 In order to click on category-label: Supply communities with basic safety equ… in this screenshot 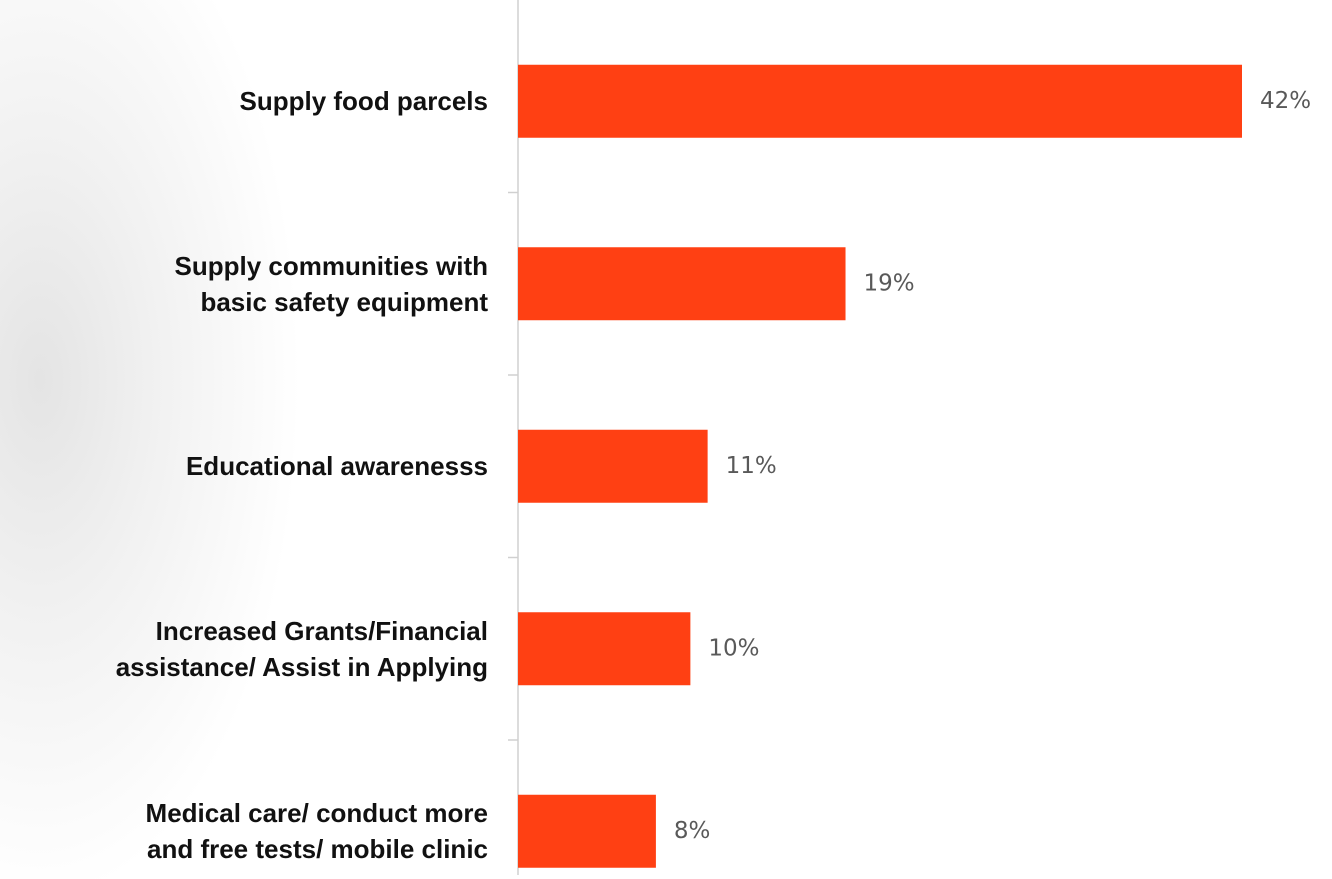, I will do `click(331, 283)`.